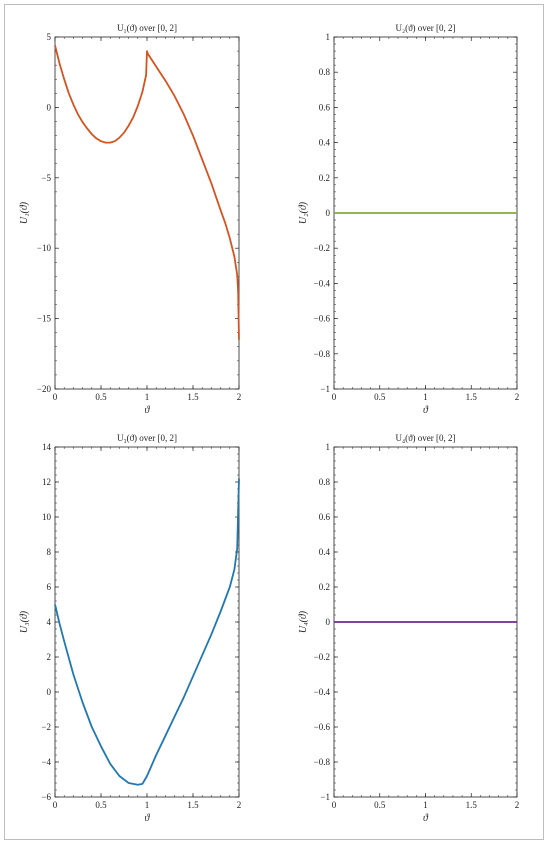  Describe the element at coordinates (303, 212) in the screenshot. I see `y-axis-label-u2: U₂(ϑ)` at that location.